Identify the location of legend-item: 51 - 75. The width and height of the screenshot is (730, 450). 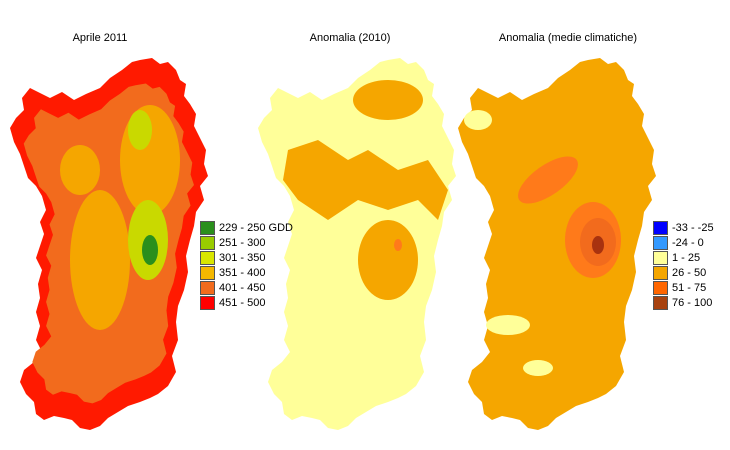
(683, 287).